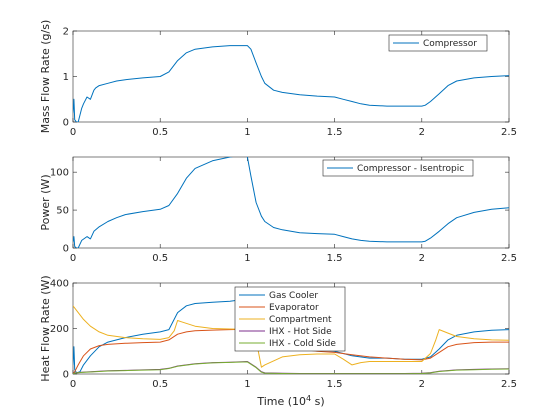  Describe the element at coordinates (300, 332) in the screenshot. I see `legend-label: IHX - Hot Side` at that location.